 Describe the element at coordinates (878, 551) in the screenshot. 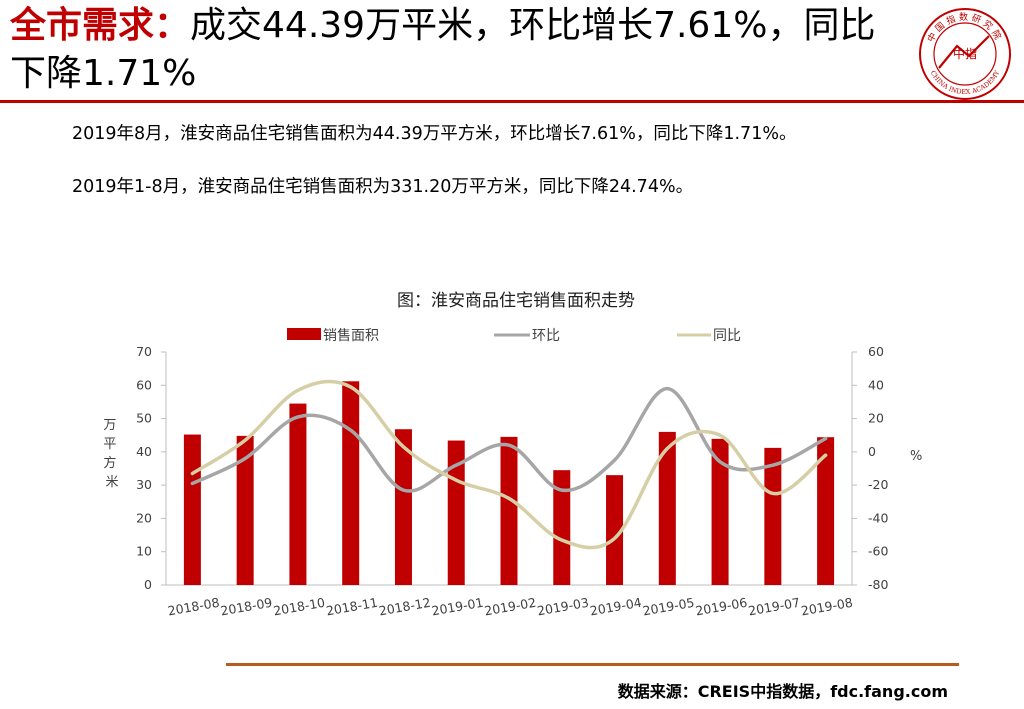

I see `y-right-tick-label: -60` at that location.